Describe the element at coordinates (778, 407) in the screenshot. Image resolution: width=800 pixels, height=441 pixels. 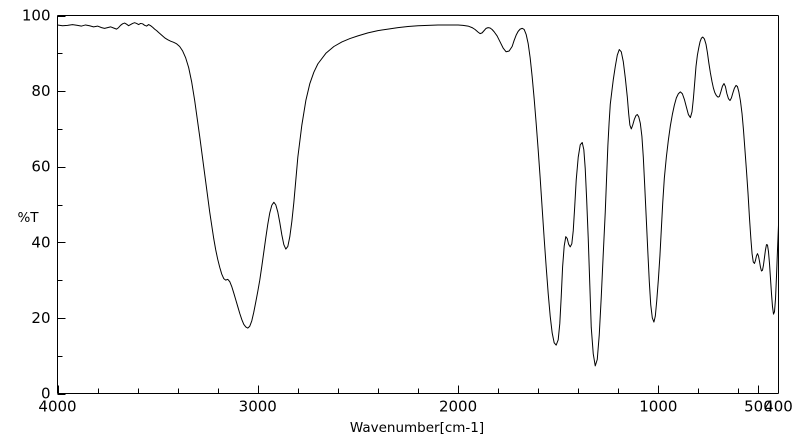
I see `x-tick-label-400: 400` at that location.